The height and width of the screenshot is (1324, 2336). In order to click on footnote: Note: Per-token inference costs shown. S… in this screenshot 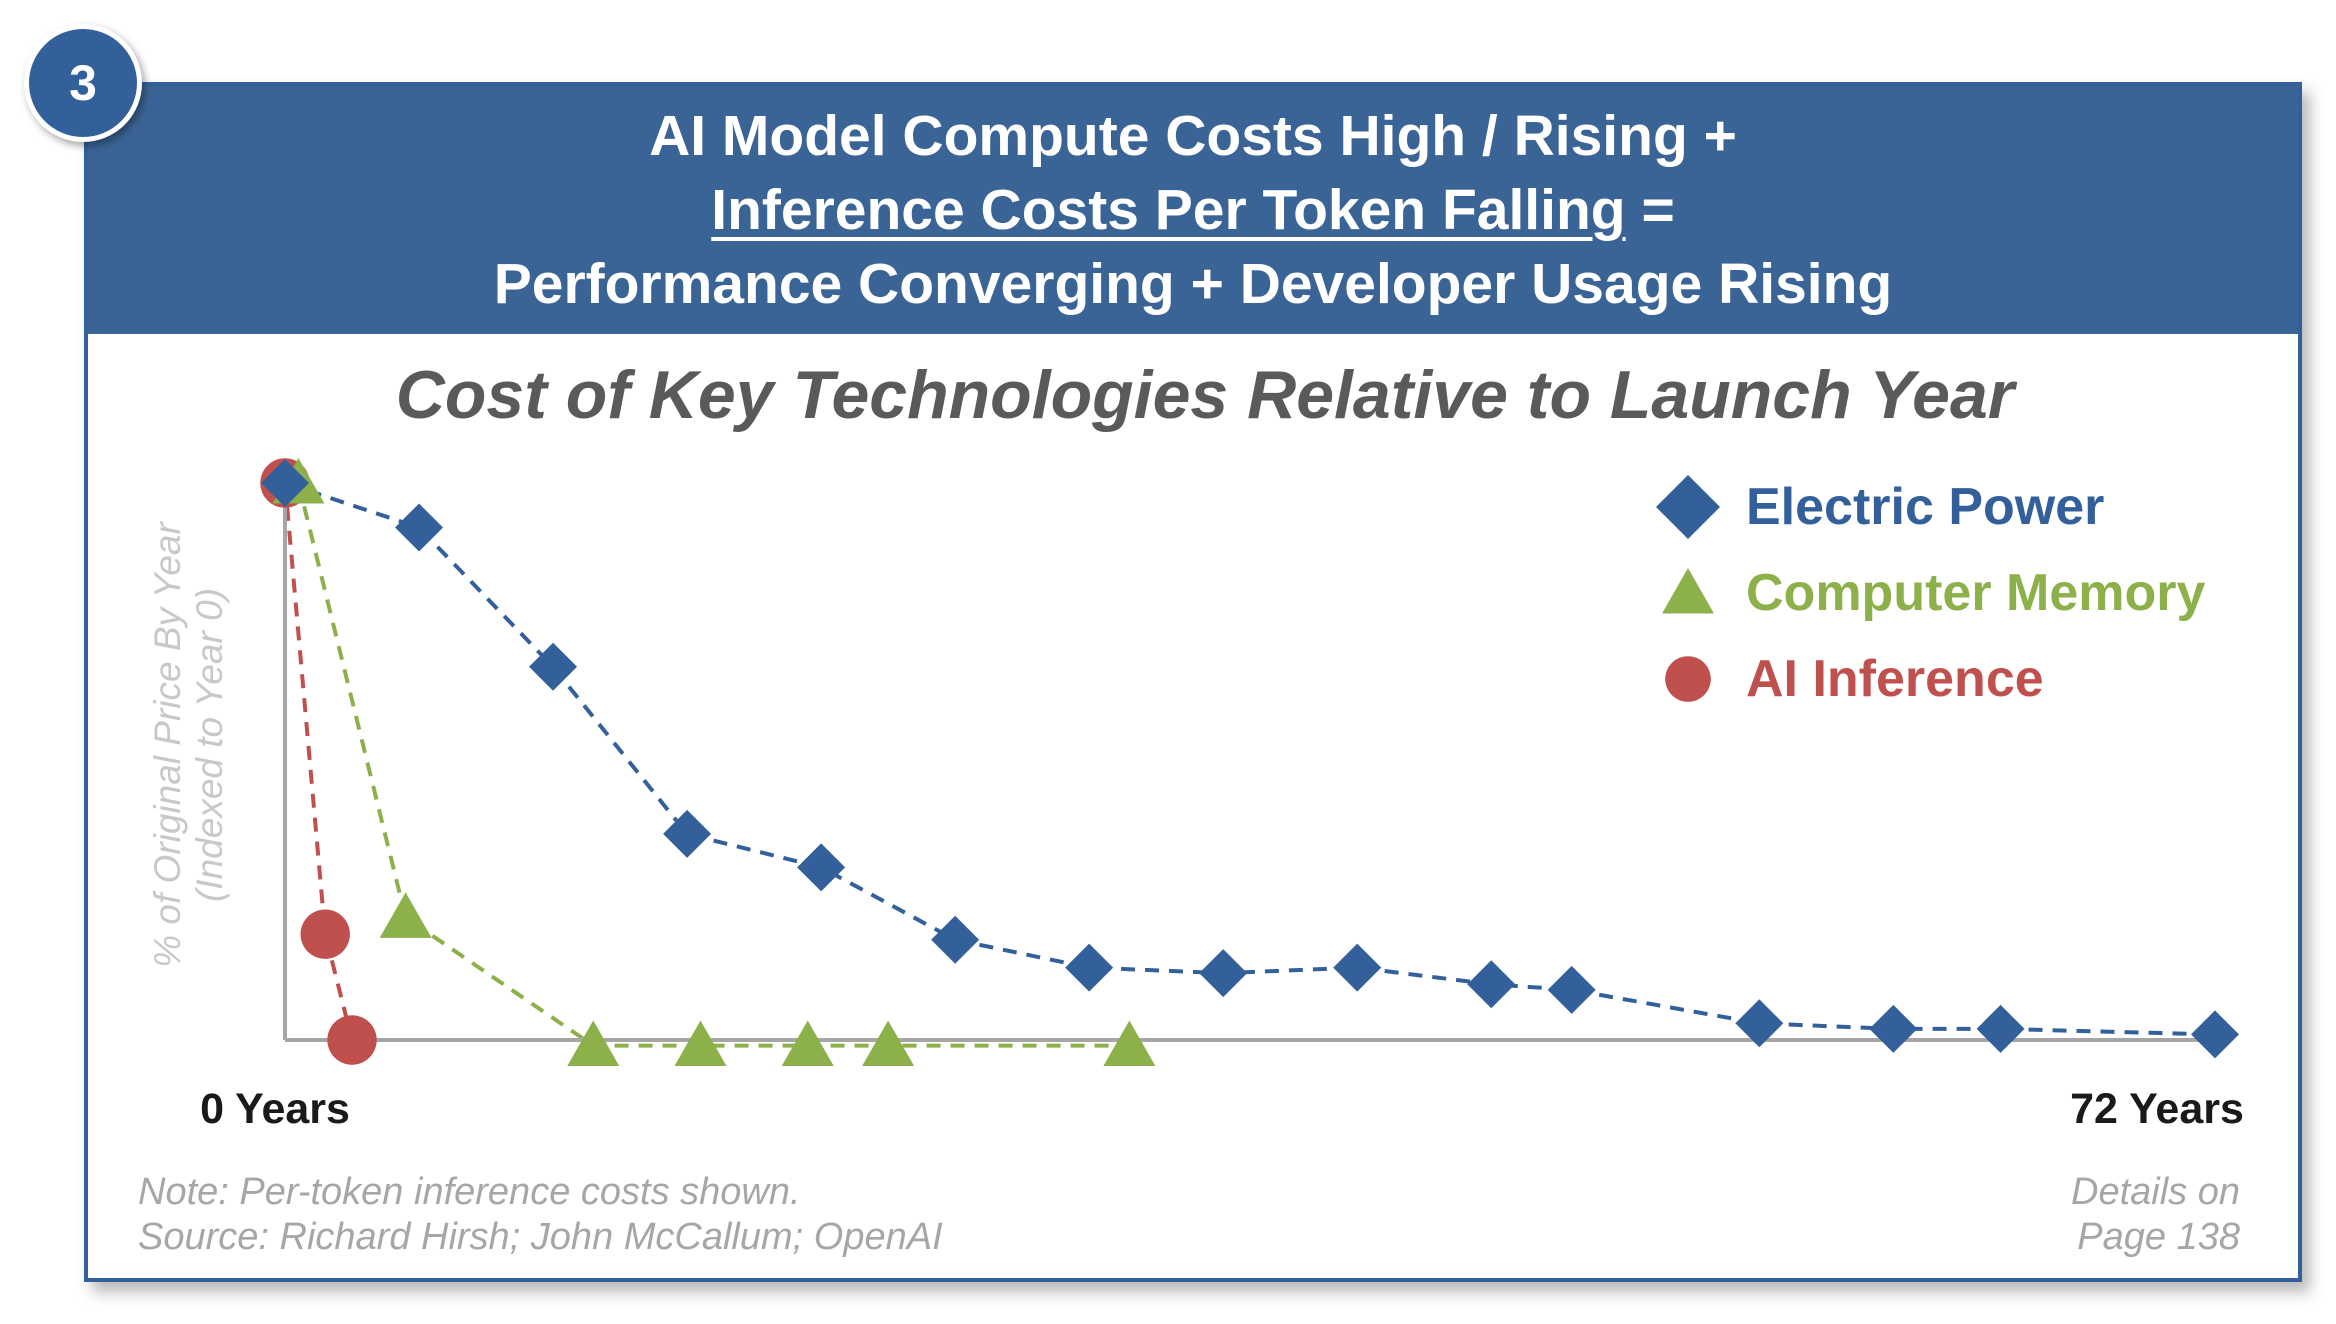, I will do `click(540, 1215)`.